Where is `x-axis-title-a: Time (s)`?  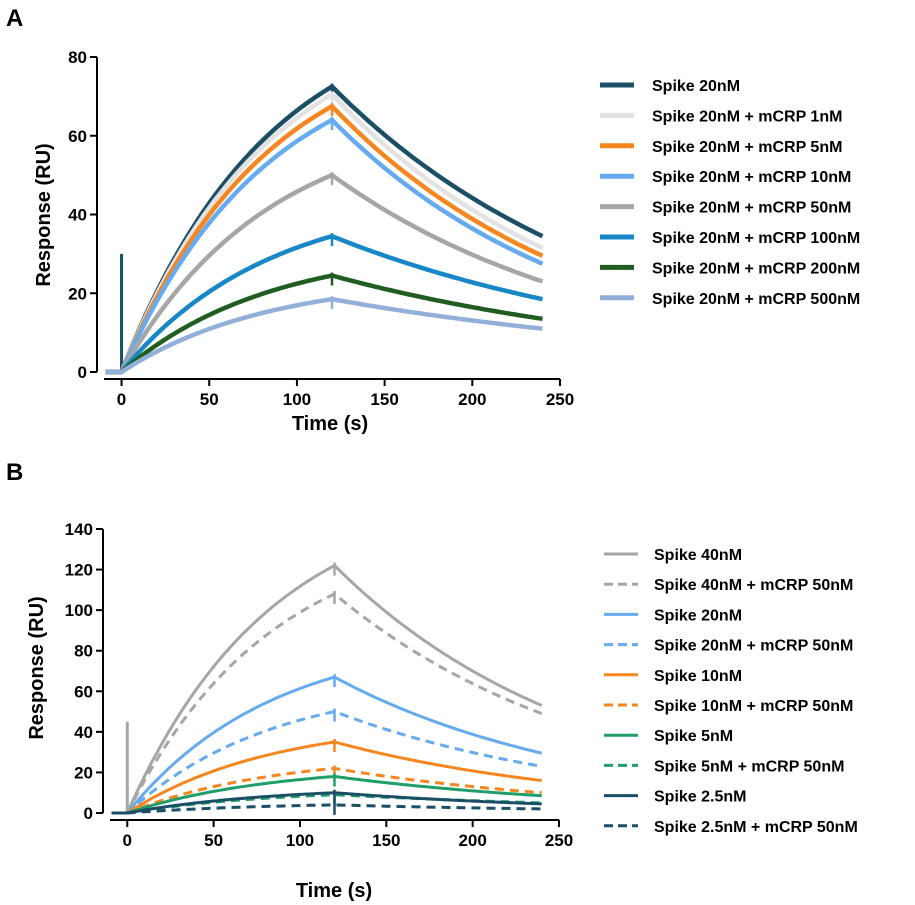
x-axis-title-a: Time (s) is located at coordinates (330, 424).